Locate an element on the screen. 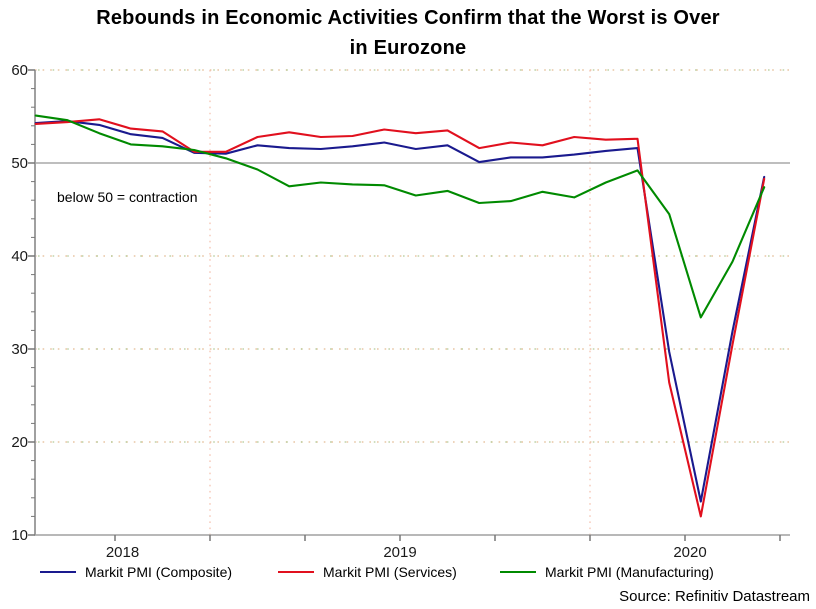 The height and width of the screenshot is (609, 816). services-line-swatch-icon is located at coordinates (296, 572).